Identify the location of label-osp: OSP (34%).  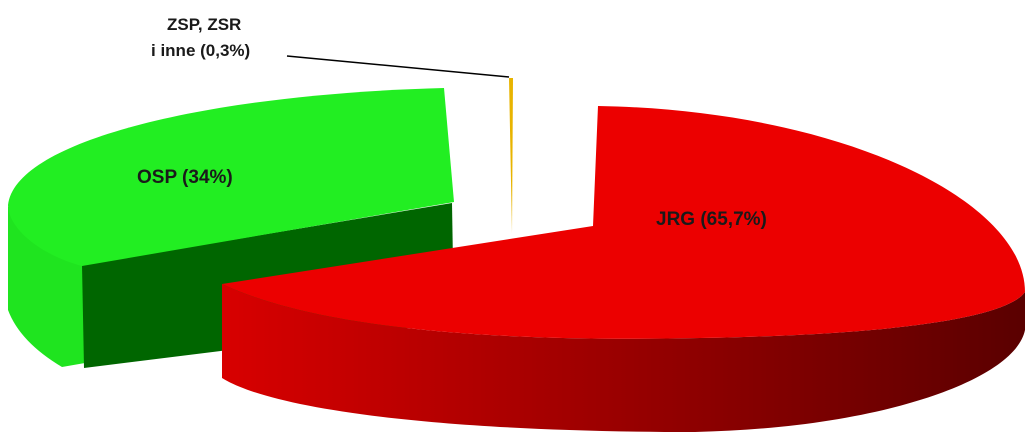
(185, 177).